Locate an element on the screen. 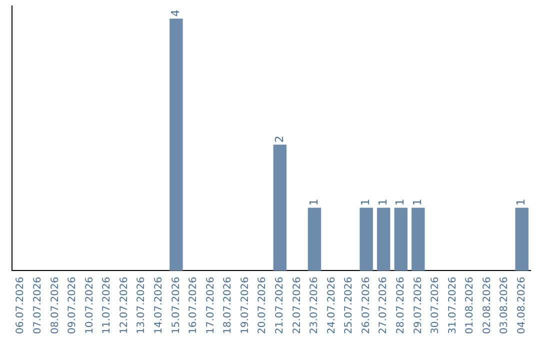  x-tick-label: 28.07.2026 is located at coordinates (400, 305).